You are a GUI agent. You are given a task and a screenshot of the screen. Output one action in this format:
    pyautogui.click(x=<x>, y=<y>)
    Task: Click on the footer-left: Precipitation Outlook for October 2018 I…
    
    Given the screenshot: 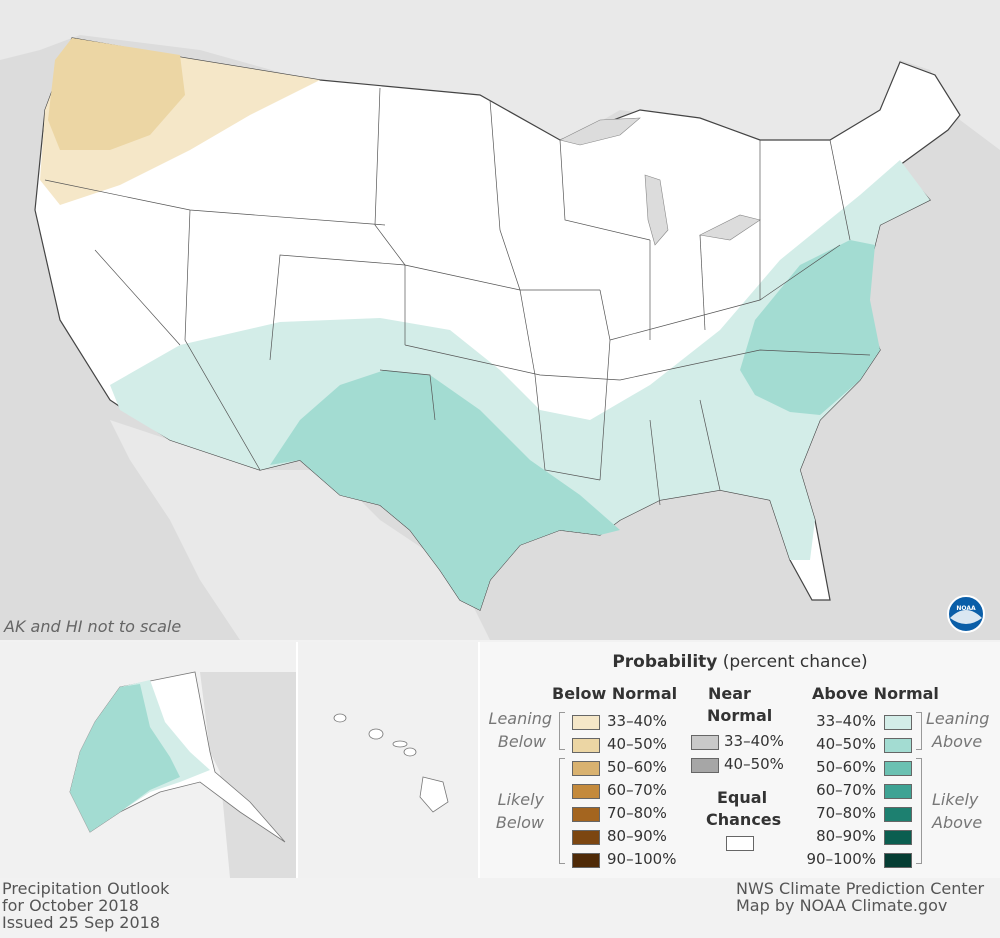 What is the action you would take?
    pyautogui.click(x=85, y=905)
    